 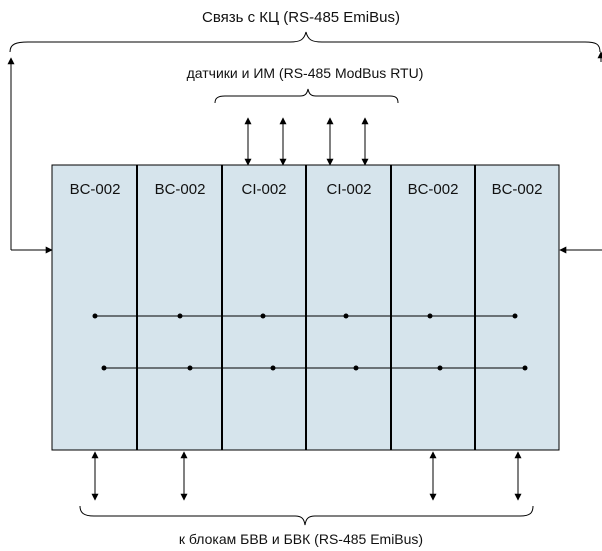 What do you see at coordinates (306, 476) in the screenshot?
I see `bottom-arrows` at bounding box center [306, 476].